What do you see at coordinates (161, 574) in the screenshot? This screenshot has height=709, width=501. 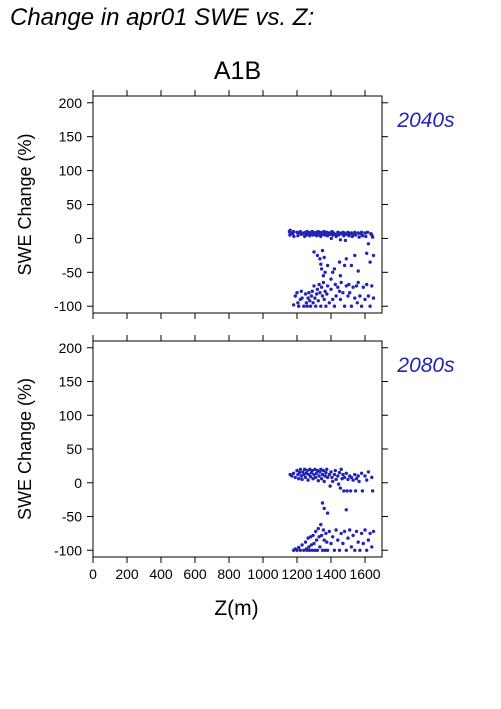 I see `x-tick-label: 400` at bounding box center [161, 574].